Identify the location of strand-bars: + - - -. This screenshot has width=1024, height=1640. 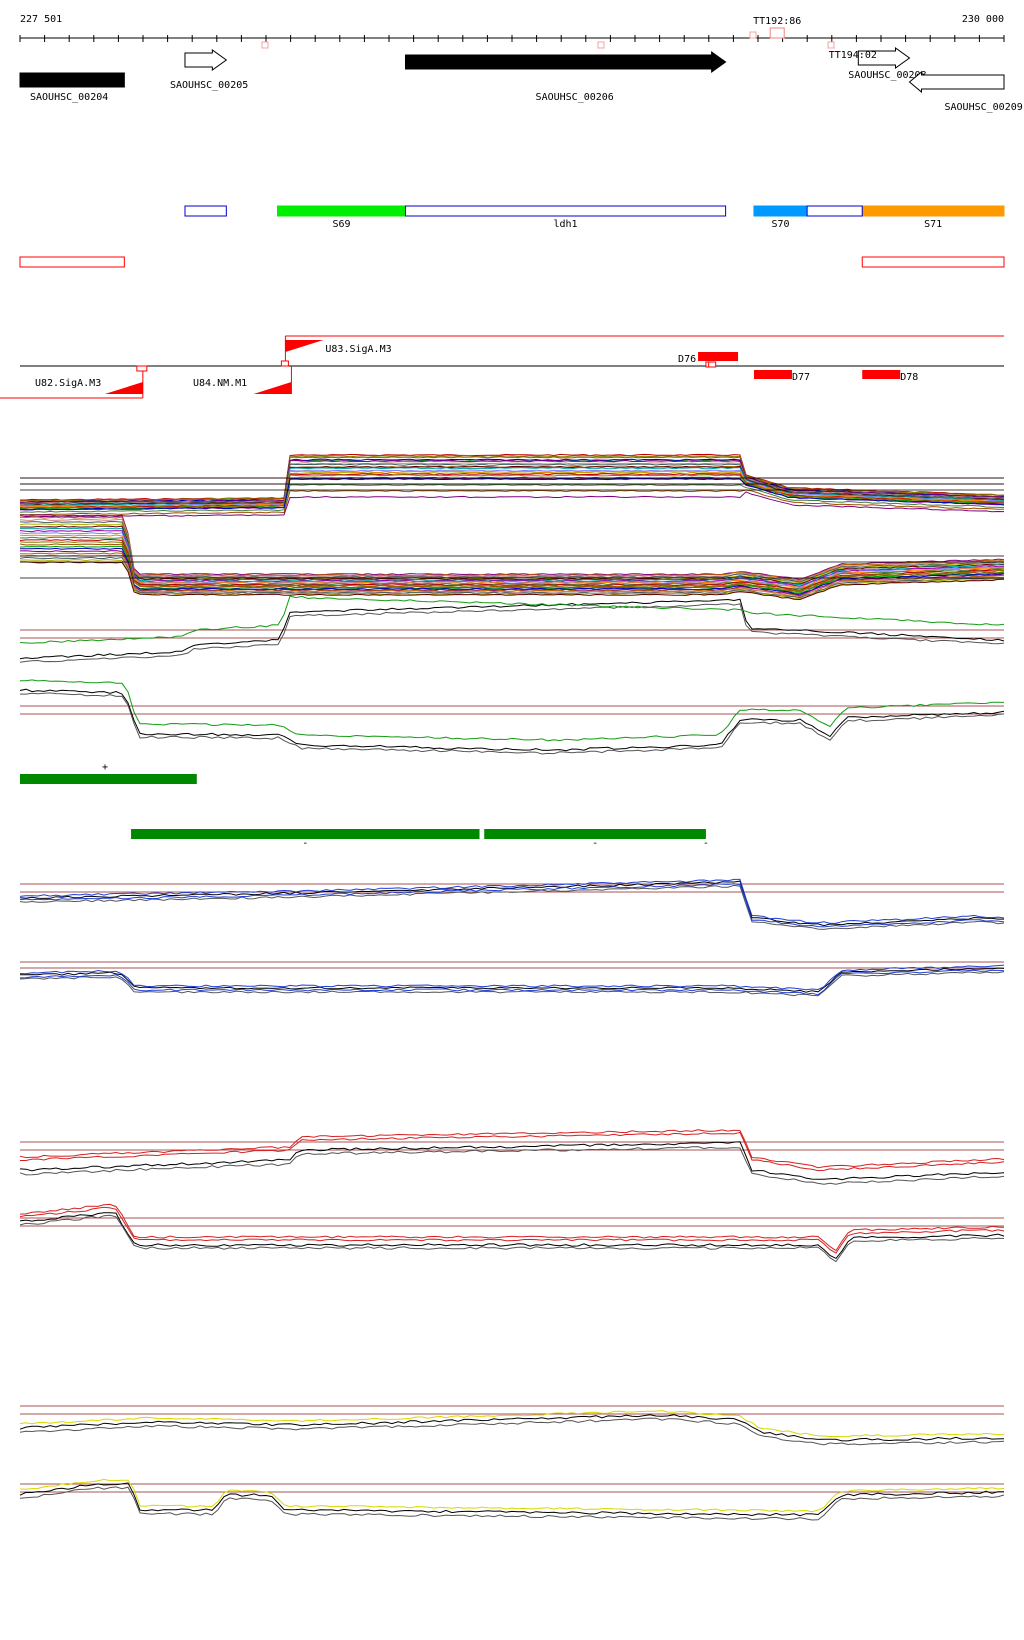
(364, 805).